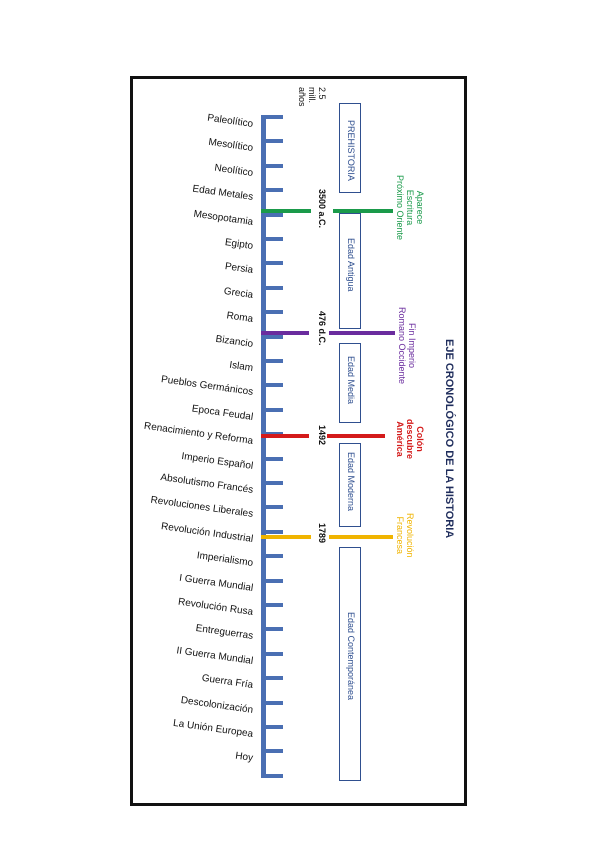 This screenshot has width=600, height=848. What do you see at coordinates (322, 533) in the screenshot?
I see `date-label: 1789` at bounding box center [322, 533].